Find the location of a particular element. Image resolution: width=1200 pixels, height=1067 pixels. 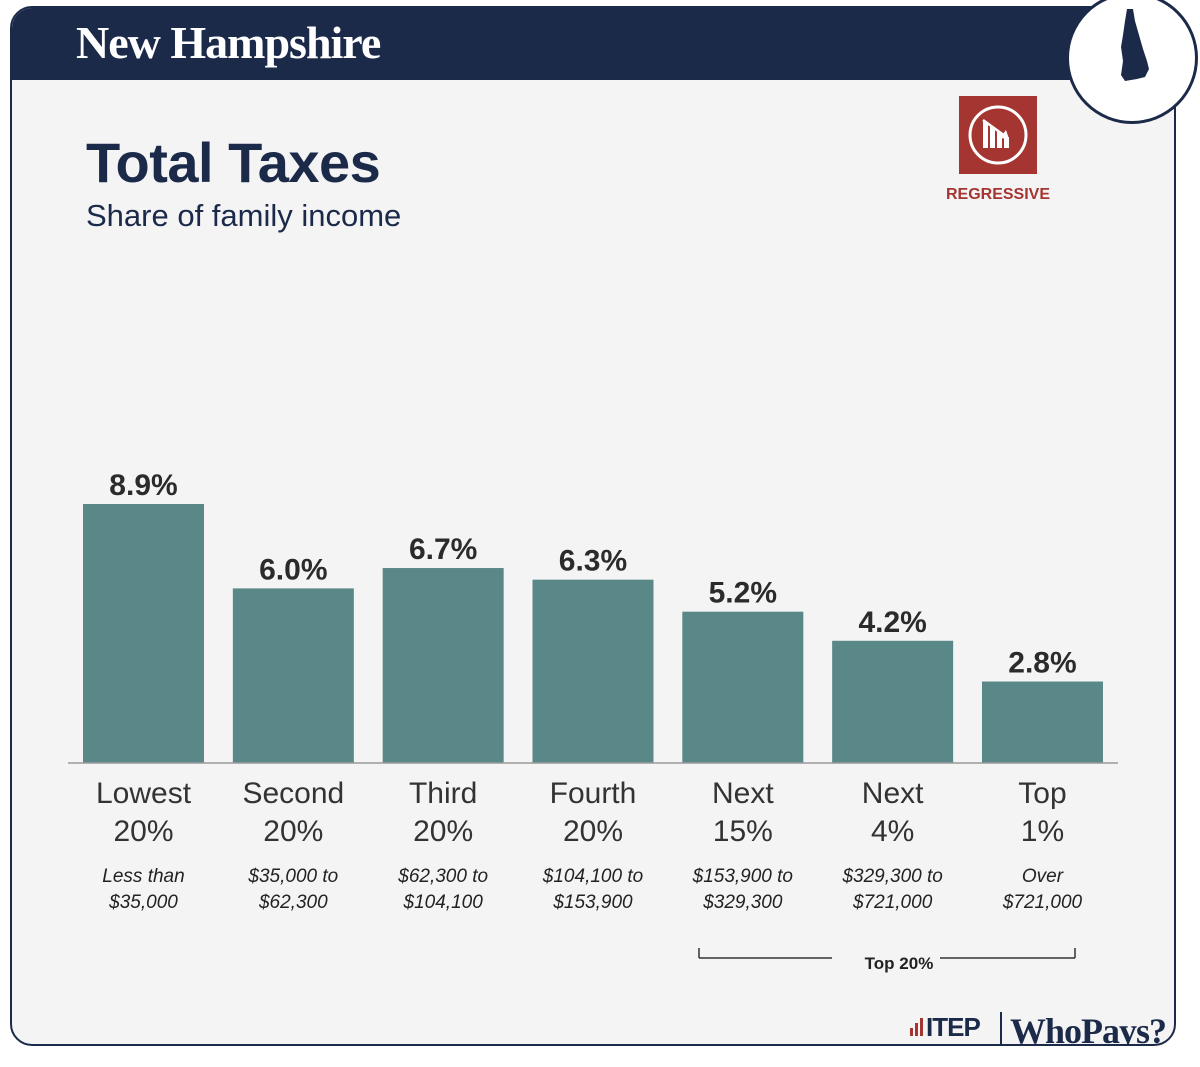

itep-logo: ITEP is located at coordinates (945, 1027).